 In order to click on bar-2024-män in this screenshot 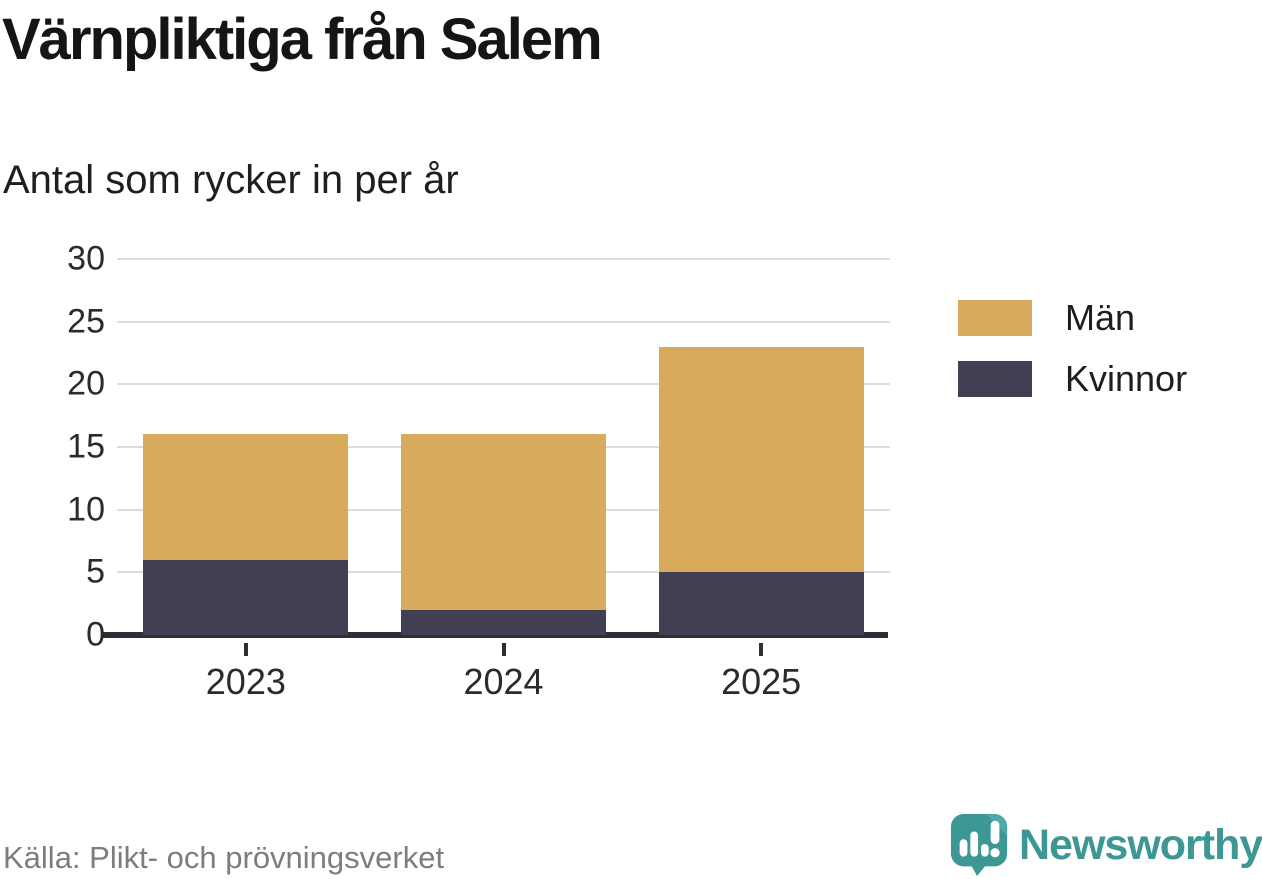, I will do `click(503, 522)`.